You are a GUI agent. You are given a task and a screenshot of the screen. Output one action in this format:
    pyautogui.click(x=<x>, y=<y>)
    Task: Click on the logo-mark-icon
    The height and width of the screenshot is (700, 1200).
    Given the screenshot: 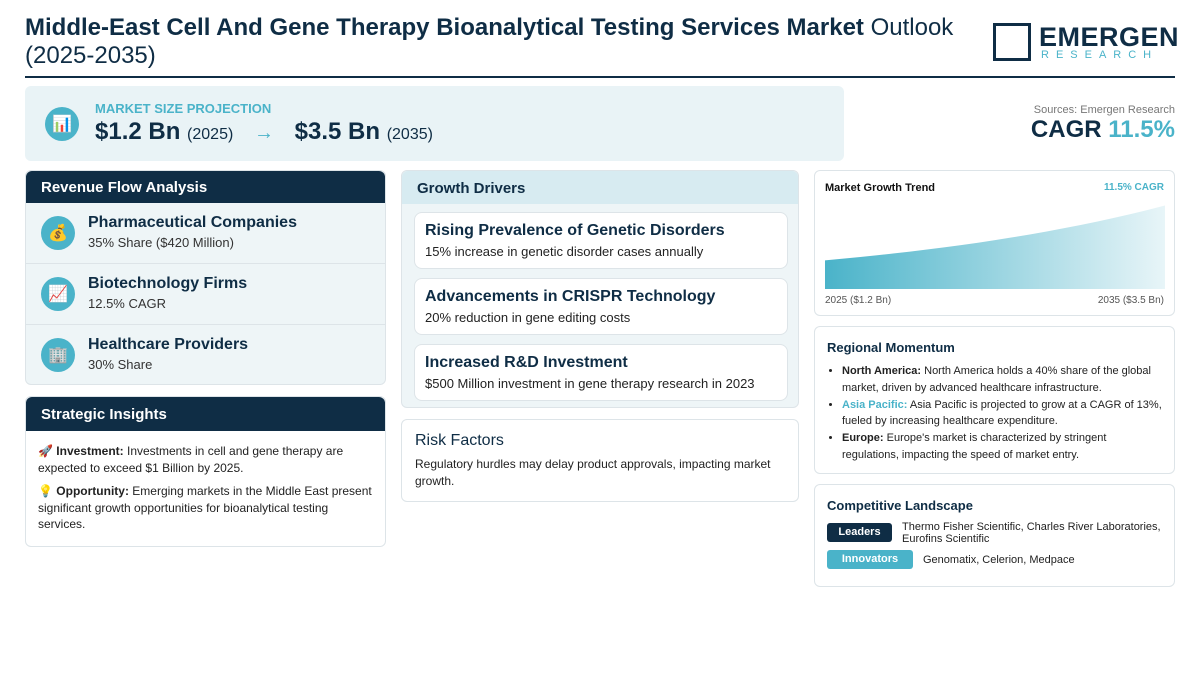 What is the action you would take?
    pyautogui.click(x=1012, y=42)
    